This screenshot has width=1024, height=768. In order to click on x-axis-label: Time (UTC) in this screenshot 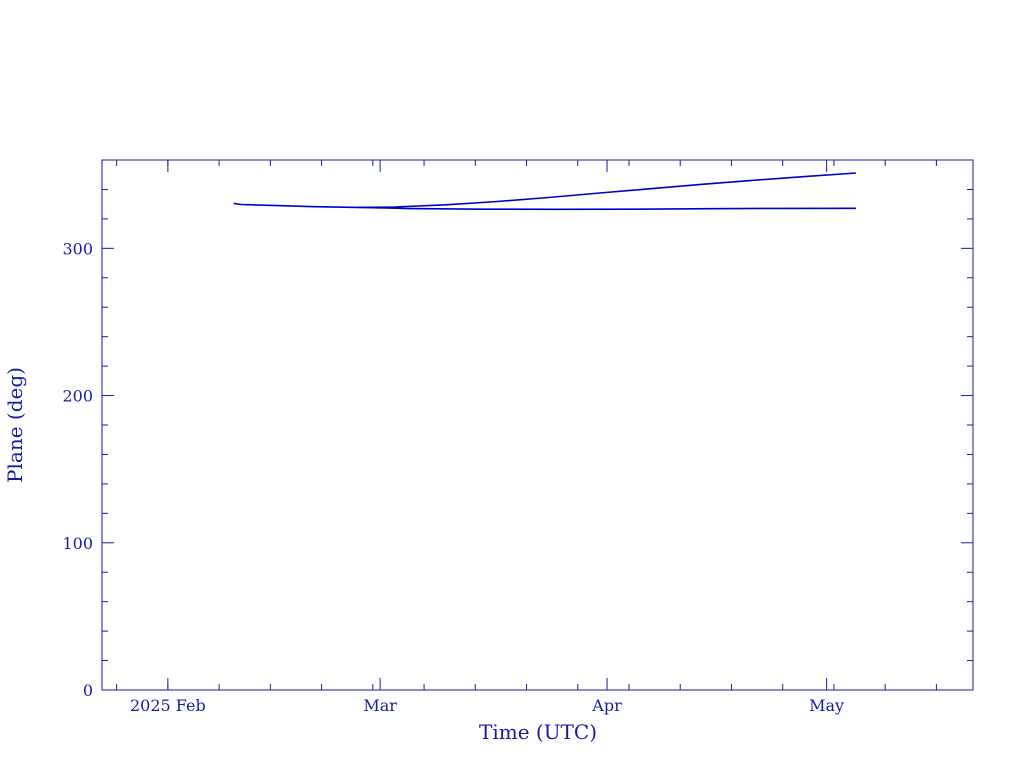, I will do `click(538, 732)`.